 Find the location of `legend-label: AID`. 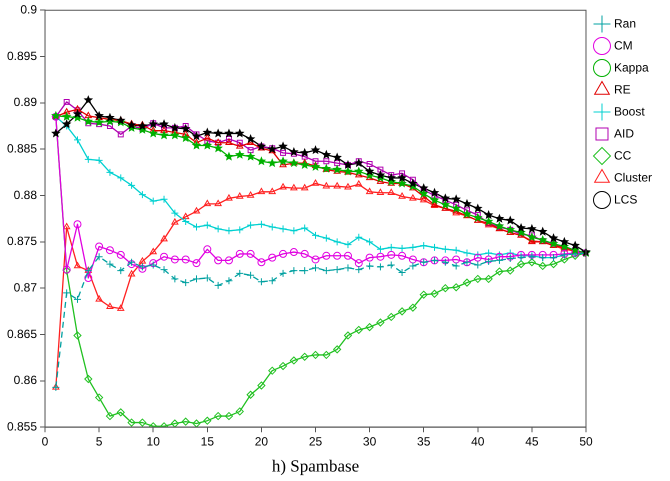

legend-label: AID is located at coordinates (624, 133).